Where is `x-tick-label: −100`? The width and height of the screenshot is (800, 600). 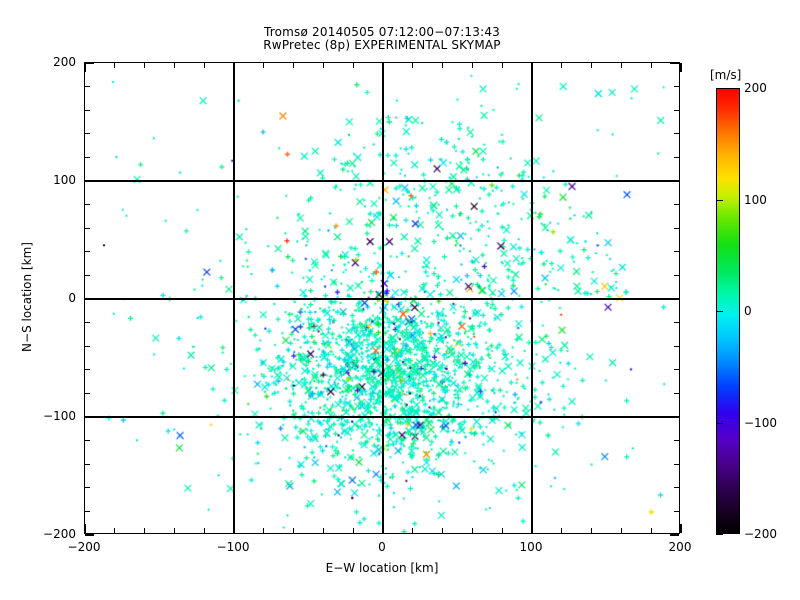 x-tick-label: −100 is located at coordinates (233, 547).